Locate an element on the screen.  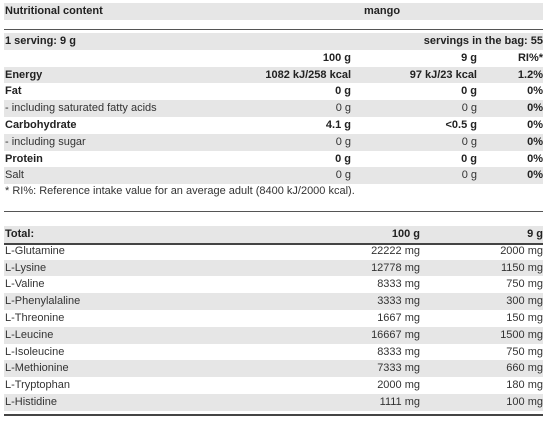
amino-name: L-Isoleucine is located at coordinates (35, 351).